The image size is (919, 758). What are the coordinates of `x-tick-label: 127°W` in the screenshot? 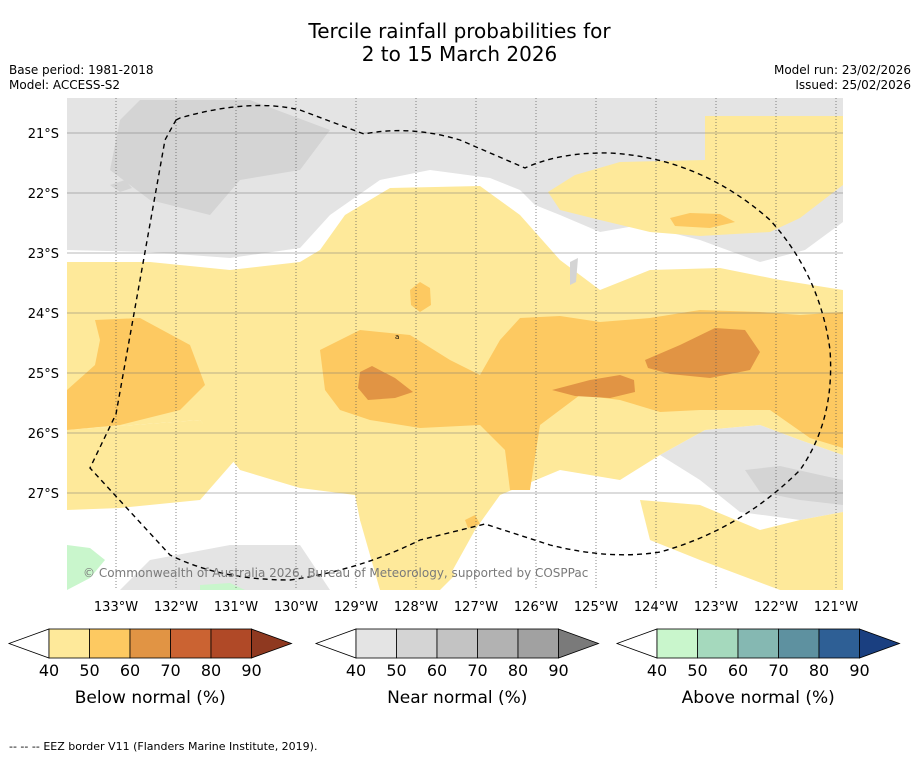 It's located at (476, 607).